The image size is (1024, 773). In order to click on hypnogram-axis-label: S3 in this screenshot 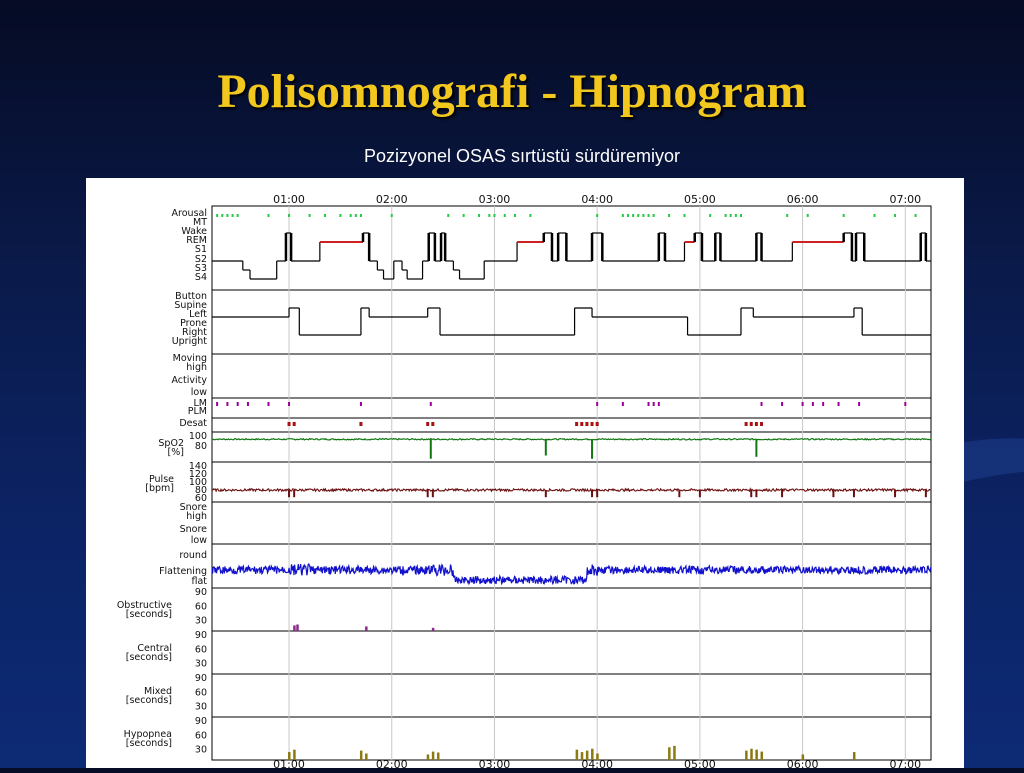, I will do `click(201, 268)`.